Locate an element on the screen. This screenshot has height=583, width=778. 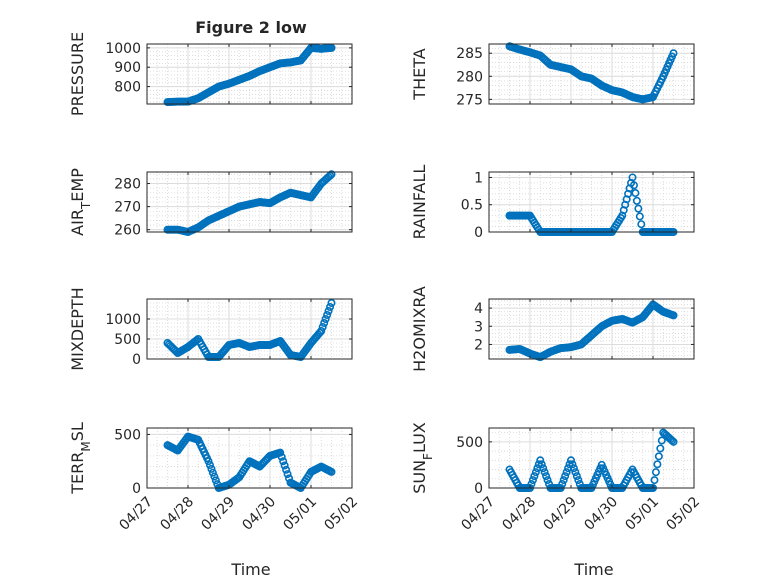
y-tick-label: 270 is located at coordinates (127, 208).